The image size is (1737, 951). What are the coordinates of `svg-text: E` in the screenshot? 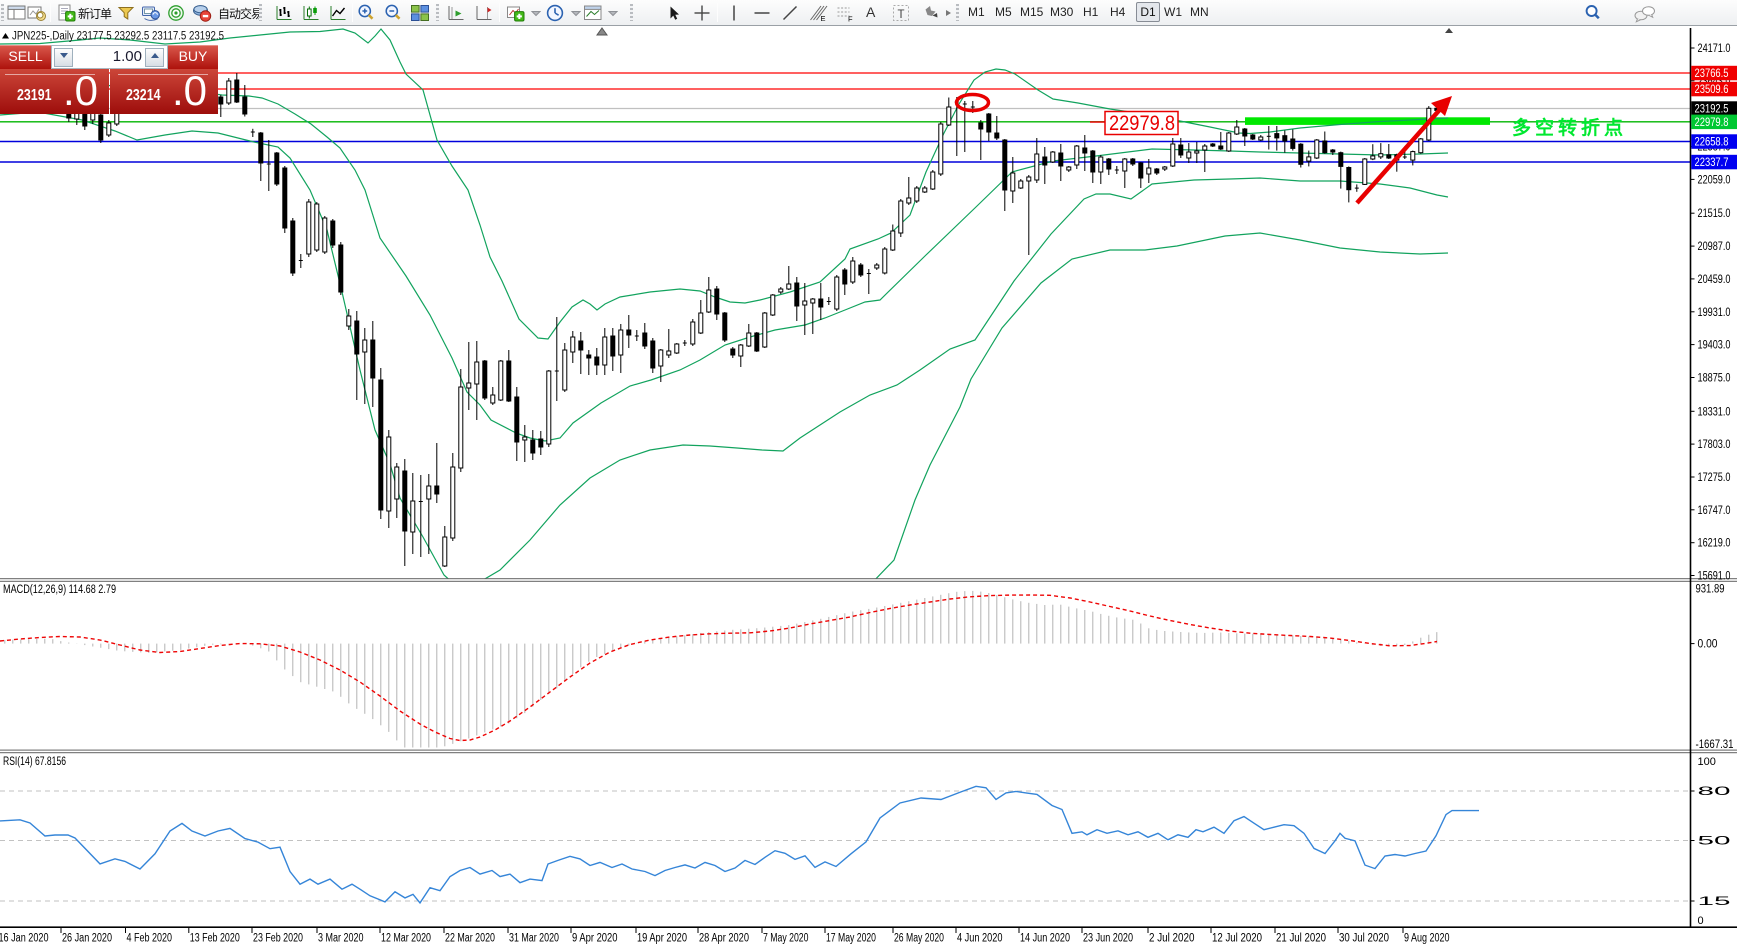 It's located at (823, 18).